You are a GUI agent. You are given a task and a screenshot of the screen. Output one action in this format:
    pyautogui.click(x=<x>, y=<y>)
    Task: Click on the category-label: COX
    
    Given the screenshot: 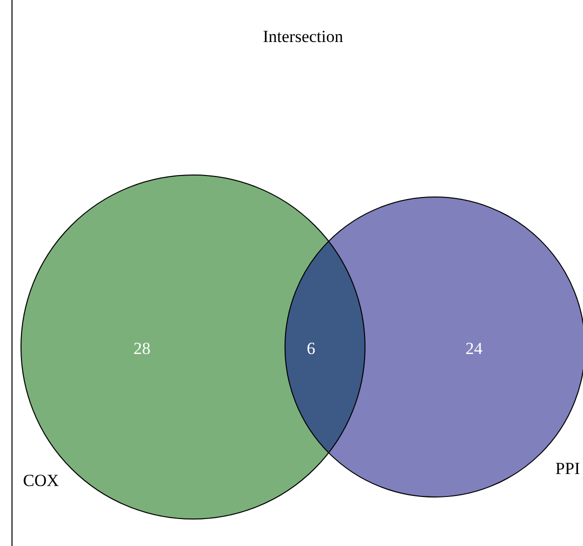 What is the action you would take?
    pyautogui.click(x=41, y=480)
    